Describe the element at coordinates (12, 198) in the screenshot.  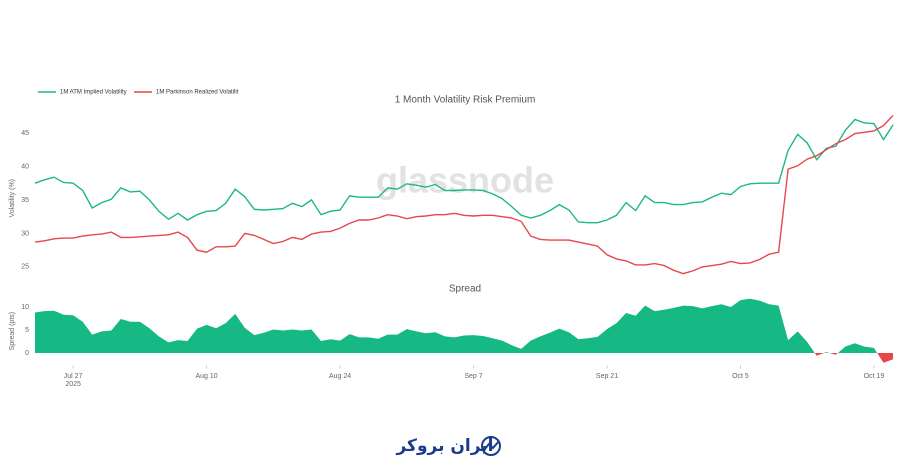
I see `y-axis-label: Volatility (%)` at that location.